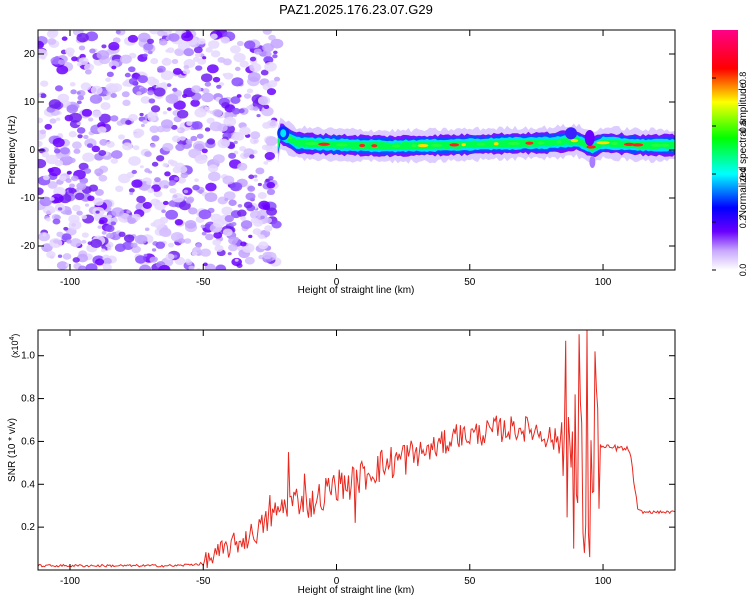  I want to click on x-tick-label: 50, so click(470, 581).